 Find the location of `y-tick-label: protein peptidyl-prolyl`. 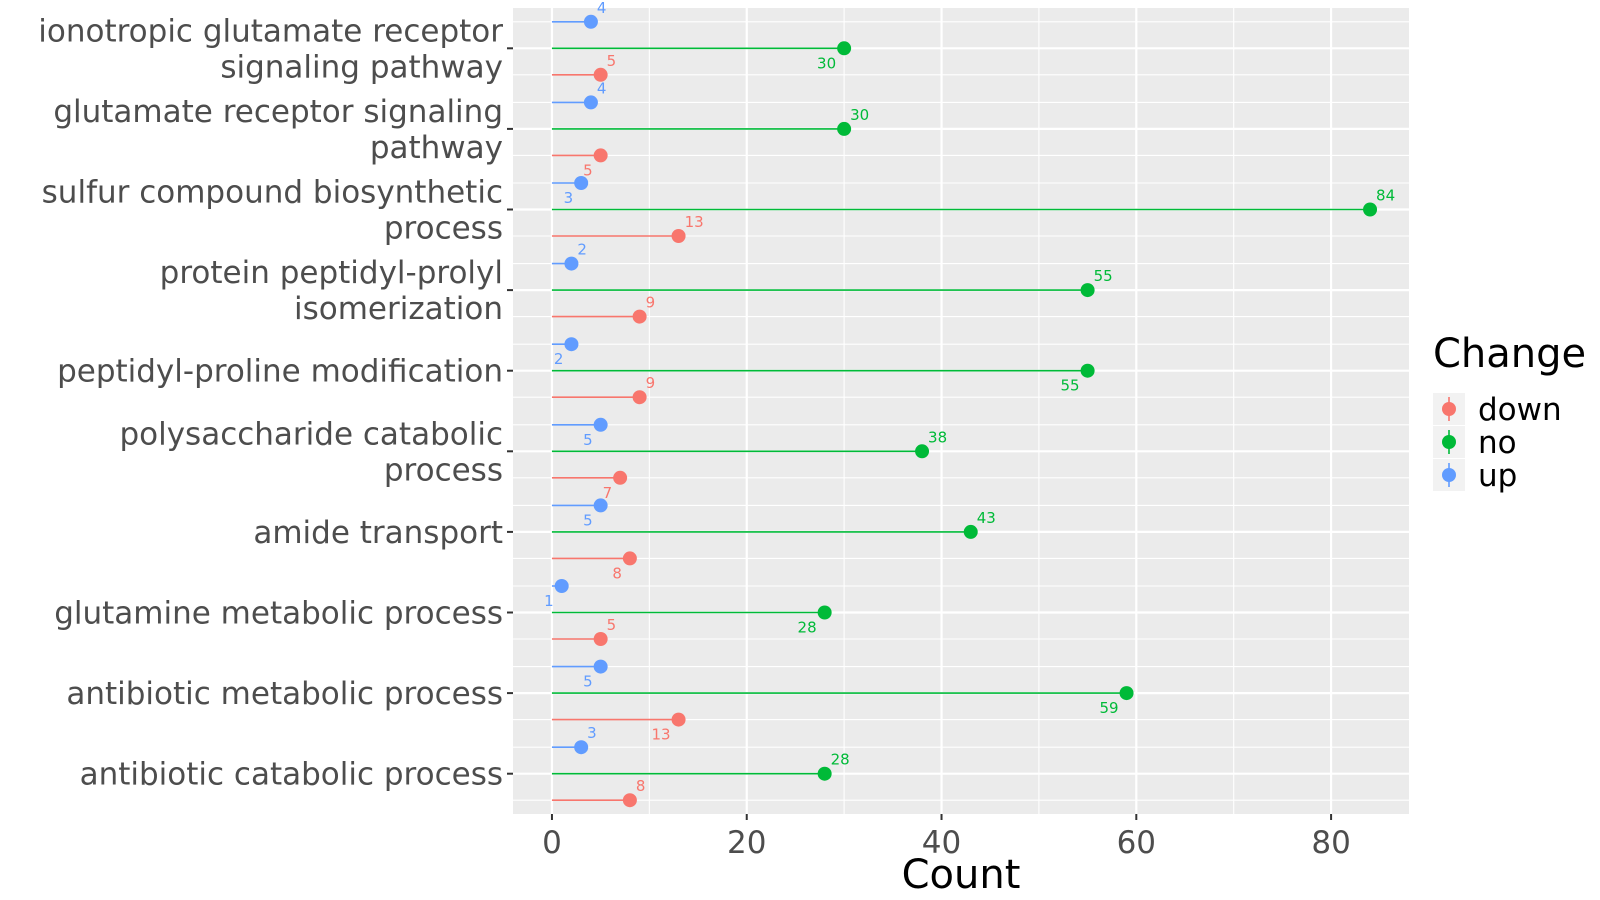

y-tick-label: protein peptidyl-prolyl is located at coordinates (331, 273).